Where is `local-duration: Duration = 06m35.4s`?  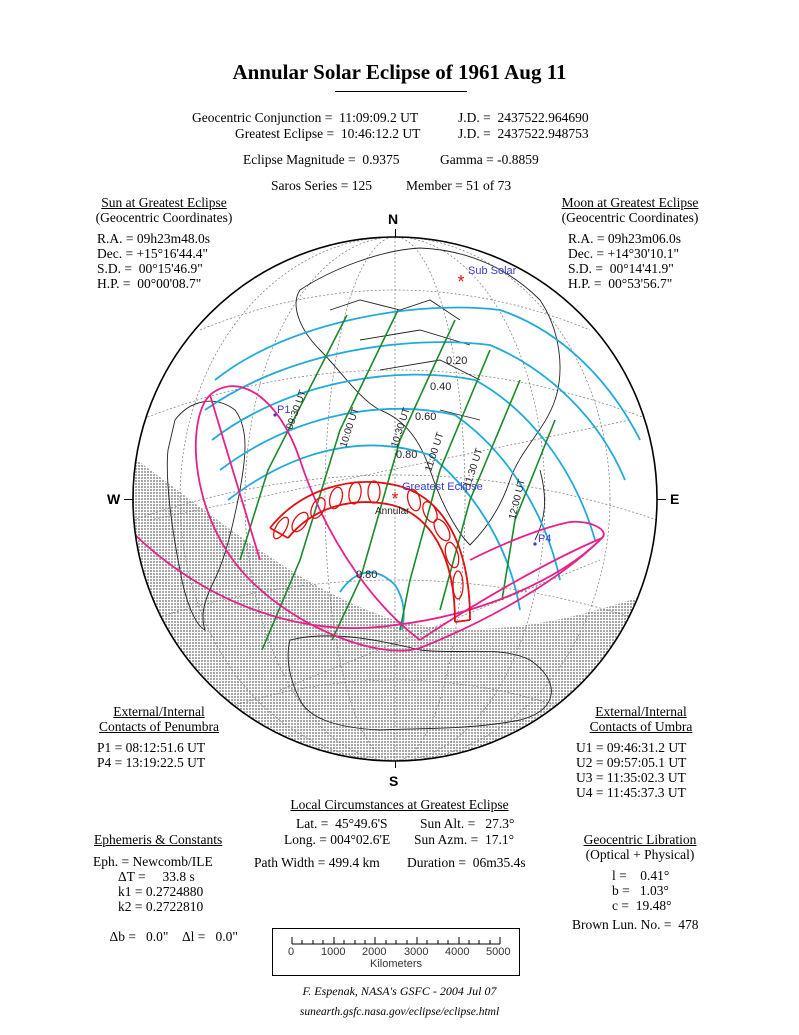 local-duration: Duration = 06m35.4s is located at coordinates (466, 862).